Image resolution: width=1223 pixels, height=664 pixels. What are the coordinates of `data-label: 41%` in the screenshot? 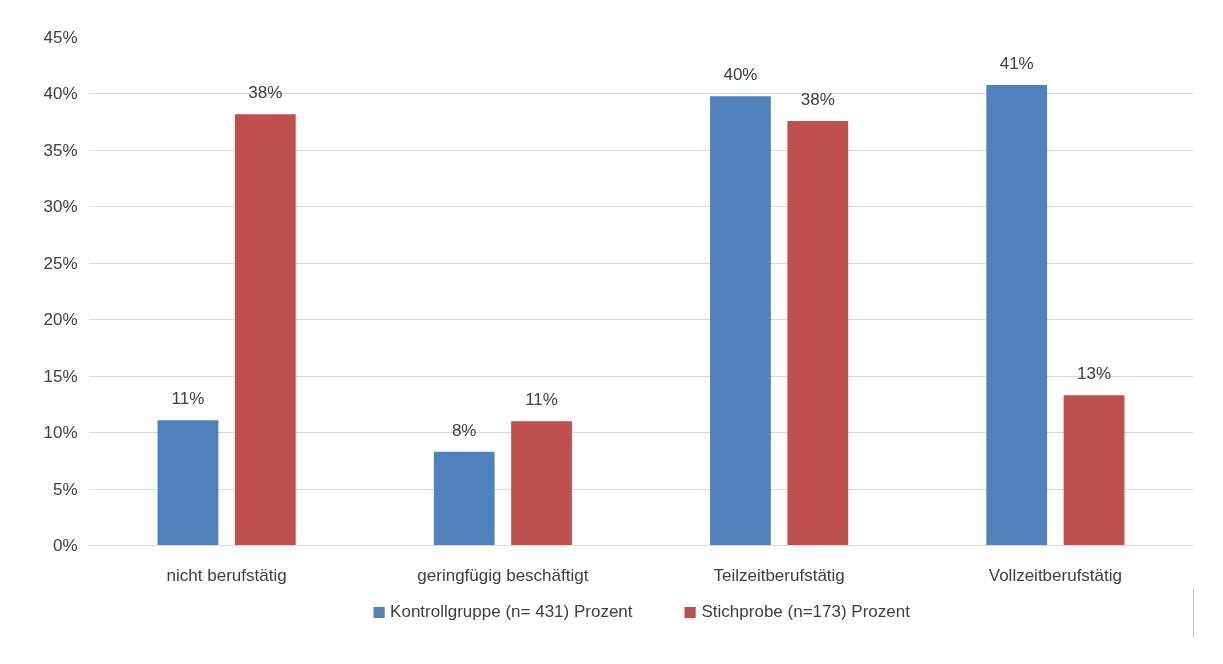 It's located at (1016, 63).